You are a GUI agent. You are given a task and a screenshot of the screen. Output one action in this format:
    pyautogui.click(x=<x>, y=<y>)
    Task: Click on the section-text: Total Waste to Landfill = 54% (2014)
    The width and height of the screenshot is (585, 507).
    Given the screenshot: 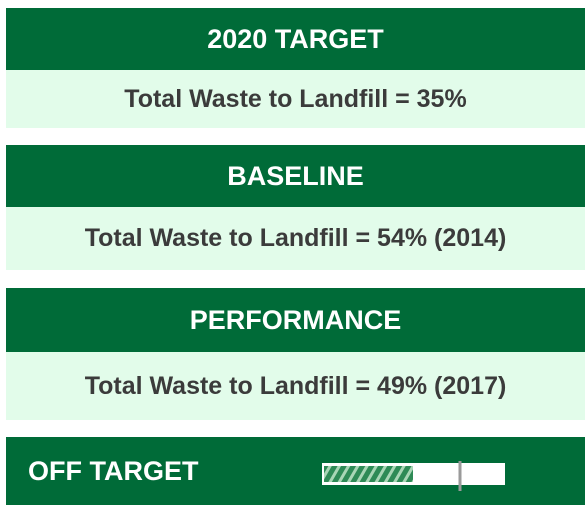 What is the action you would take?
    pyautogui.click(x=295, y=238)
    